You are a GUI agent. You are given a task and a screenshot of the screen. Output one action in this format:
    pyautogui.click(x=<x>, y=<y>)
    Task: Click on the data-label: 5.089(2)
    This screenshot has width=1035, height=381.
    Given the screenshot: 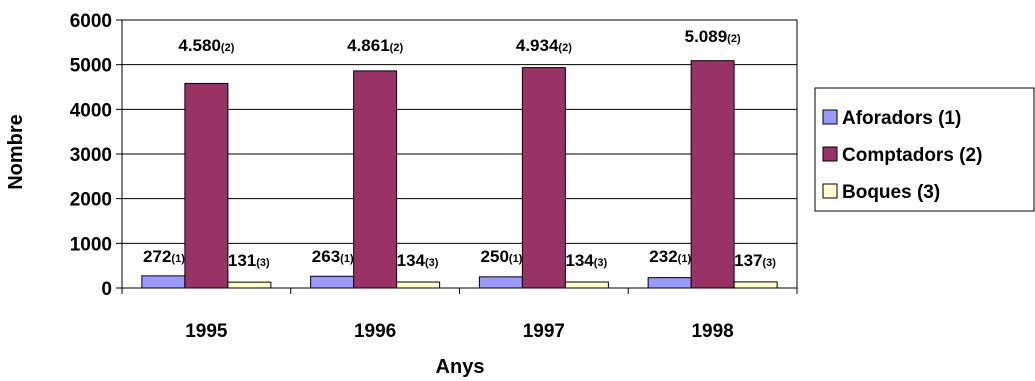 What is the action you would take?
    pyautogui.click(x=713, y=36)
    